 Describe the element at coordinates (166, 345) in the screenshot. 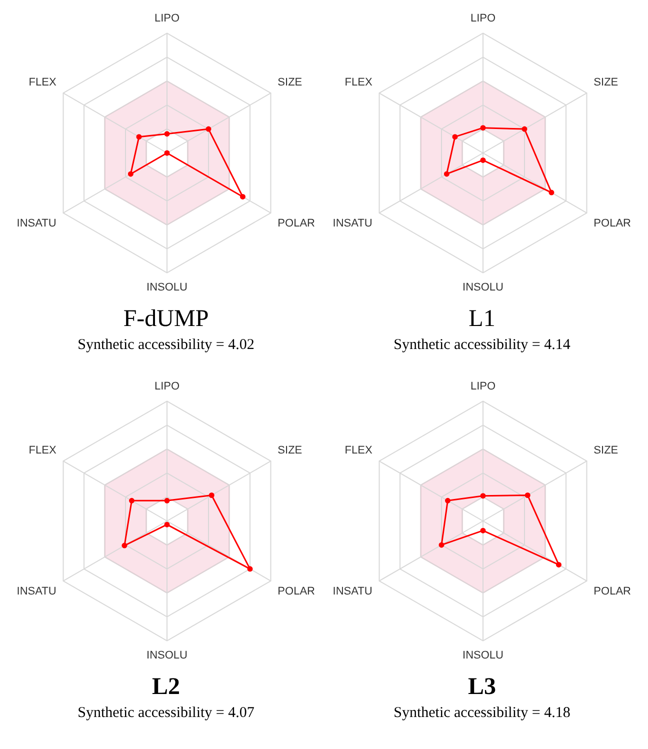

I see `text: Synthetic accessibility = 4.02` at that location.